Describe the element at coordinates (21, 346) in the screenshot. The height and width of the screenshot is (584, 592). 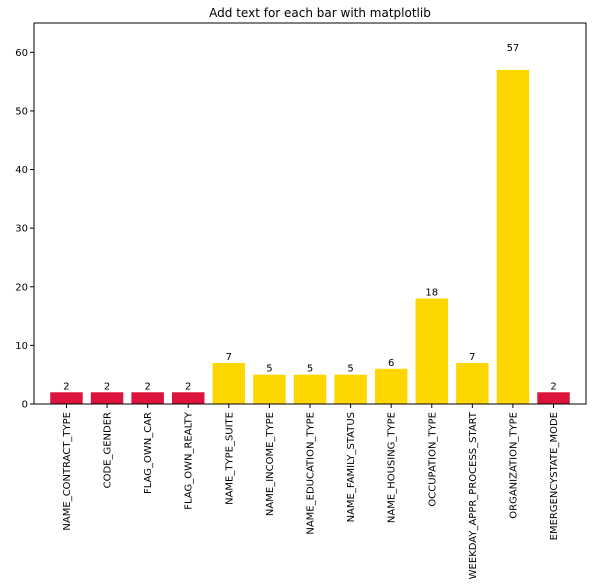
I see `y-tick-label: 10` at that location.